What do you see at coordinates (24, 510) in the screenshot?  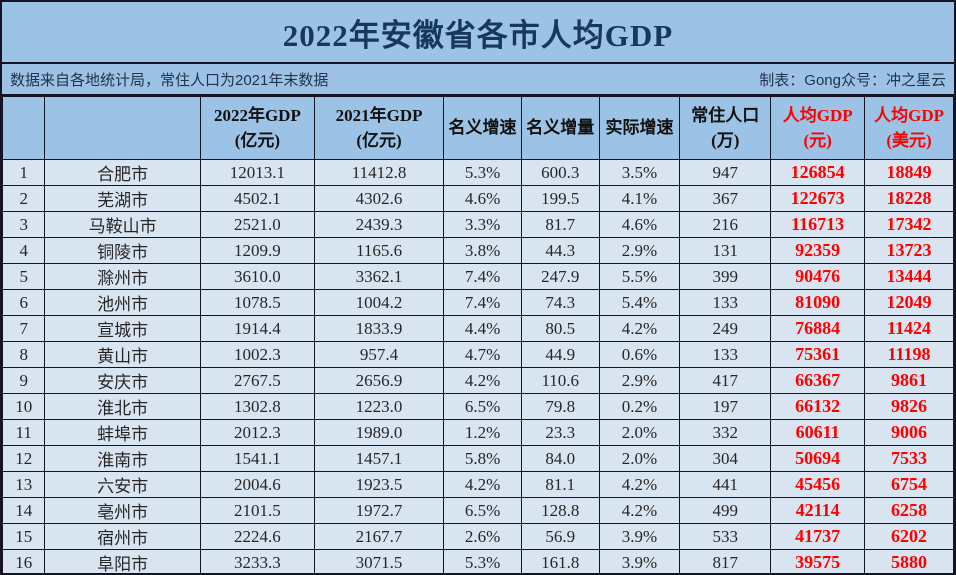 I see `rank-cell: 14` at bounding box center [24, 510].